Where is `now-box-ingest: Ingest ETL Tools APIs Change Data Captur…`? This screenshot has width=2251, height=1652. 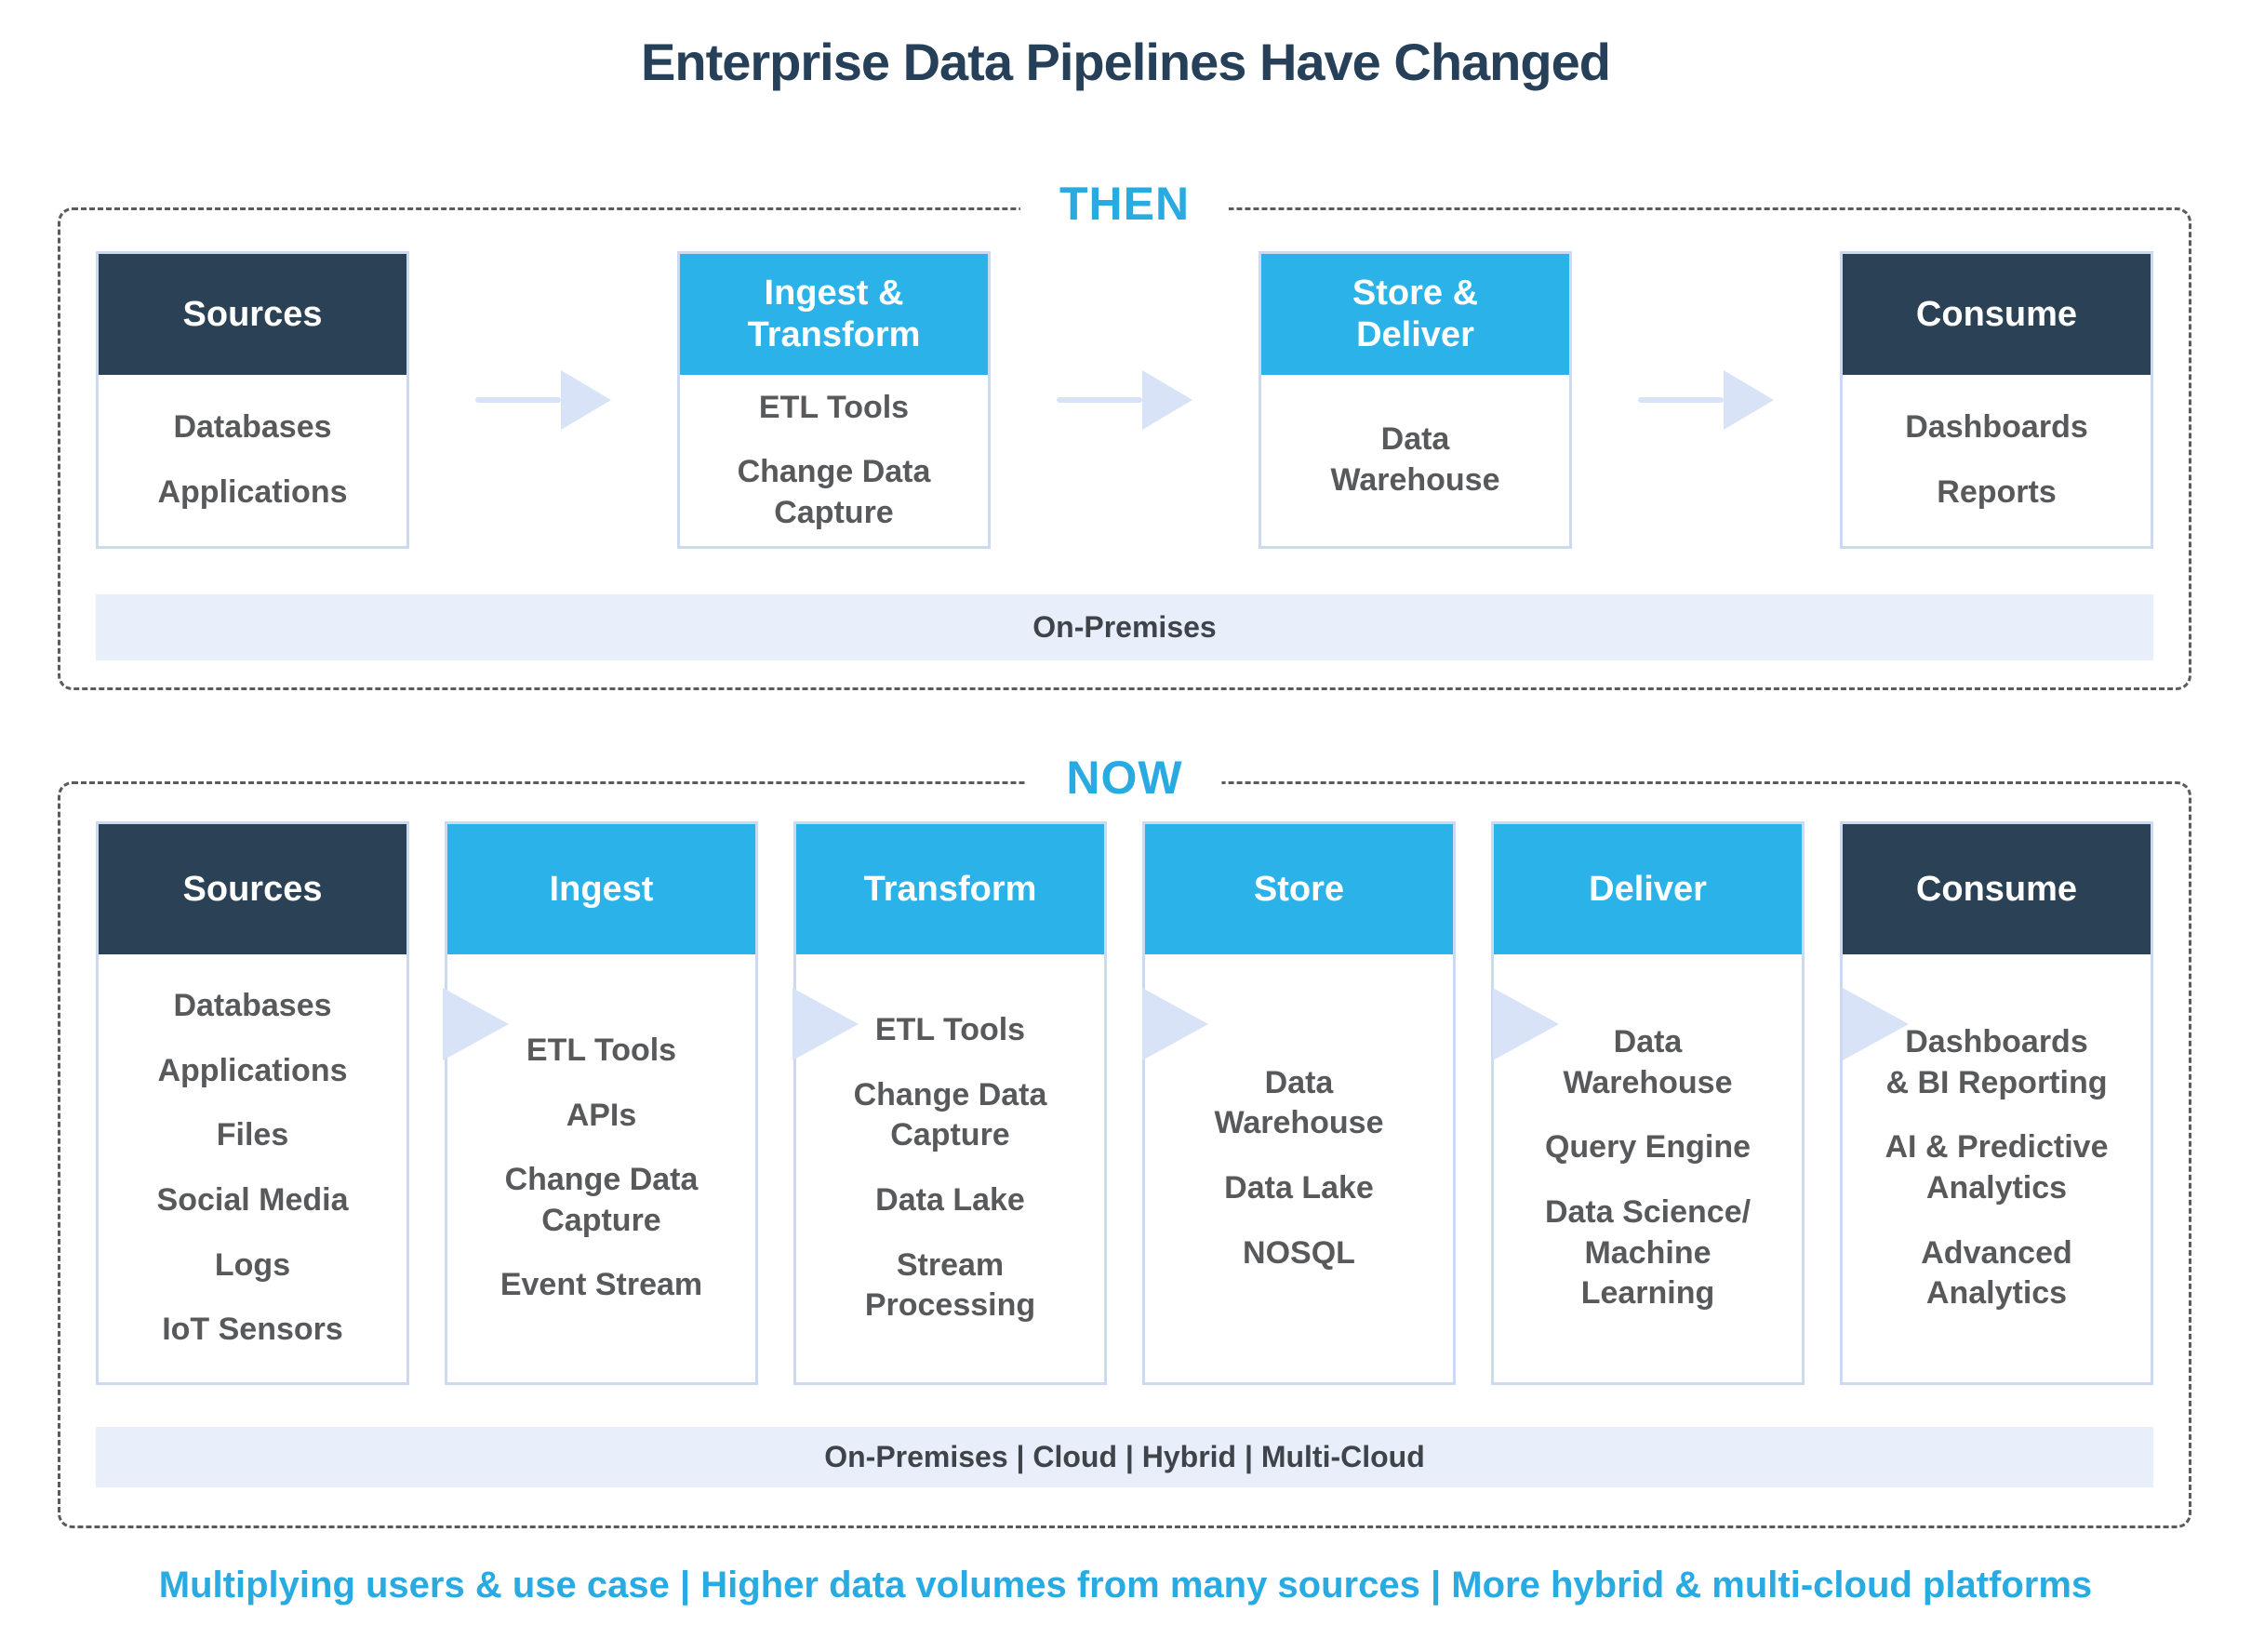
now-box-ingest: Ingest ETL Tools APIs Change Data Captur… is located at coordinates (601, 1103).